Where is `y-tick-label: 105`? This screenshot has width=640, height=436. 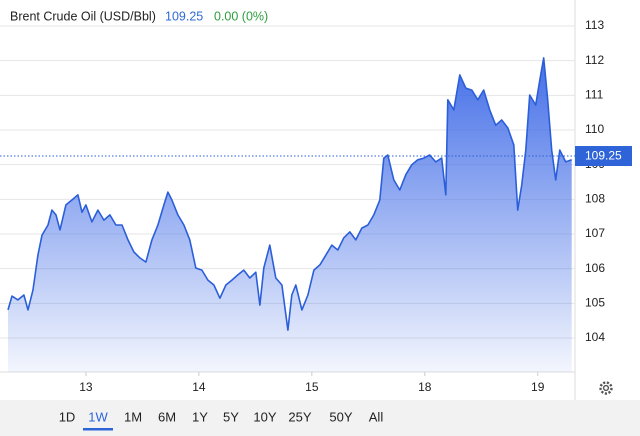 y-tick-label: 105 is located at coordinates (595, 303).